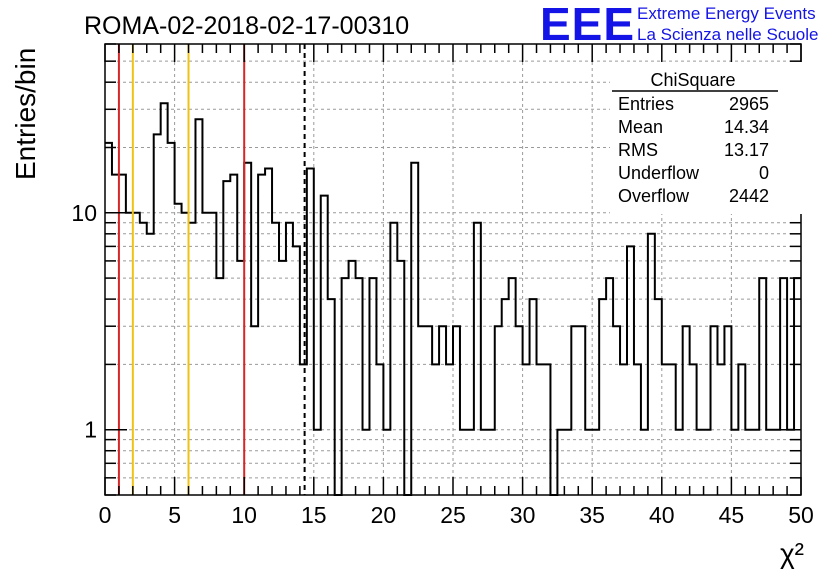  Describe the element at coordinates (640, 127) in the screenshot. I see `stats-label: Mean` at that location.